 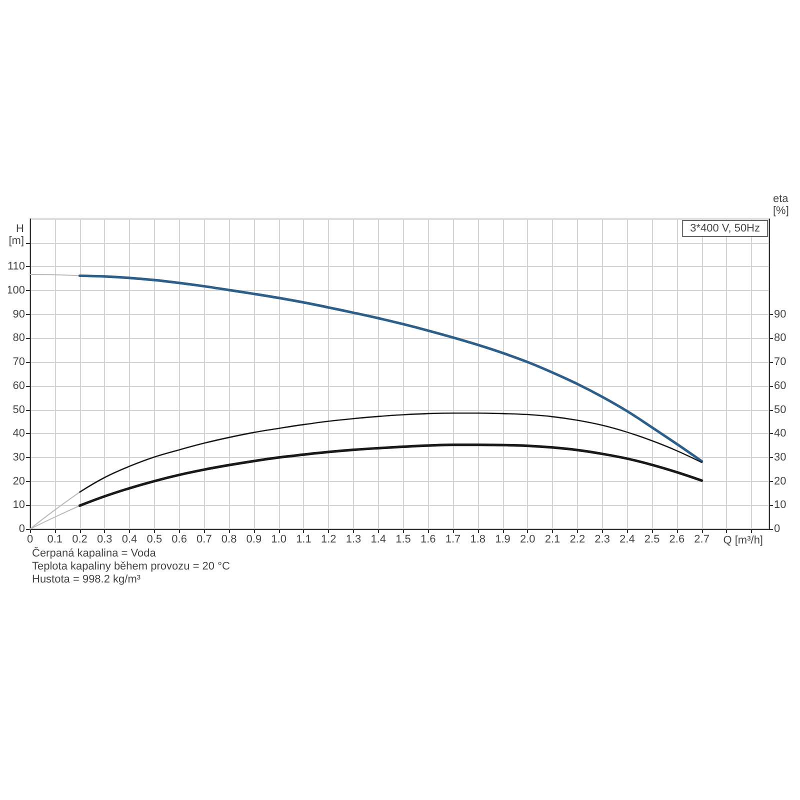 What do you see at coordinates (552, 540) in the screenshot?
I see `x-tick-label: 2.1` at bounding box center [552, 540].